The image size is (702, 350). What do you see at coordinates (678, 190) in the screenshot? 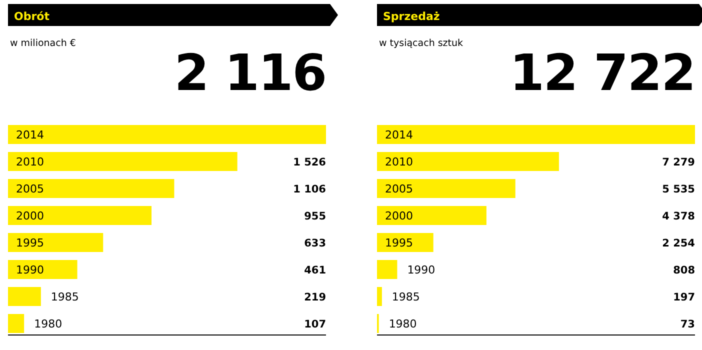
I see `data-label: 5 535` at bounding box center [678, 190].